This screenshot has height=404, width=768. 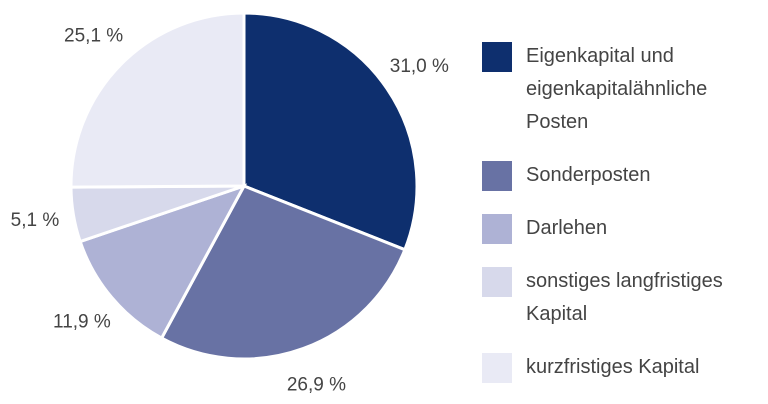 I want to click on legend-label: sonstiges langfristiges Kapital, so click(x=624, y=297).